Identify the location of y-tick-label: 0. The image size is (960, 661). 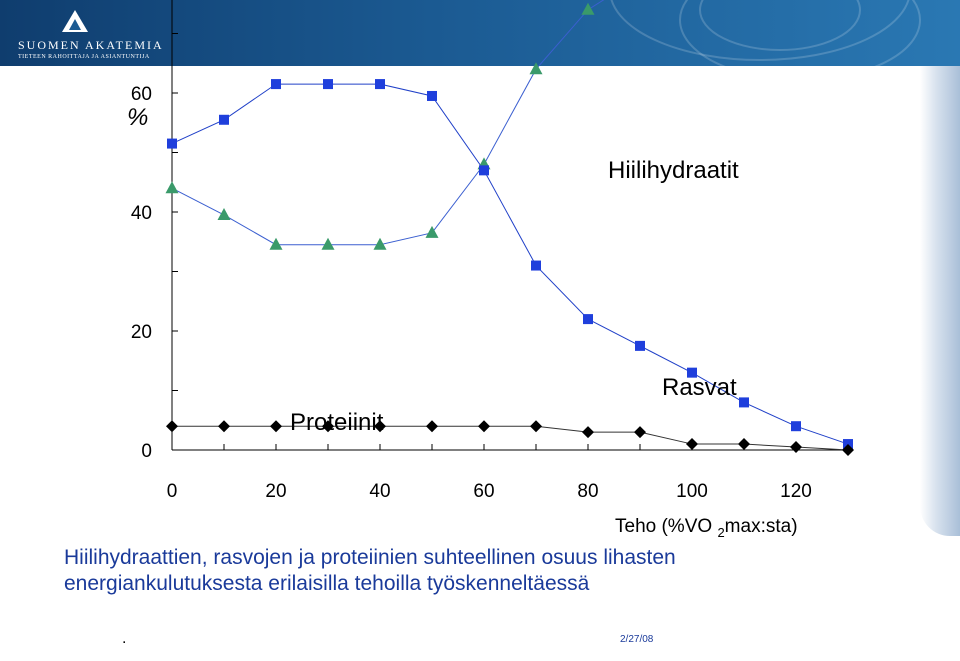
(146, 451).